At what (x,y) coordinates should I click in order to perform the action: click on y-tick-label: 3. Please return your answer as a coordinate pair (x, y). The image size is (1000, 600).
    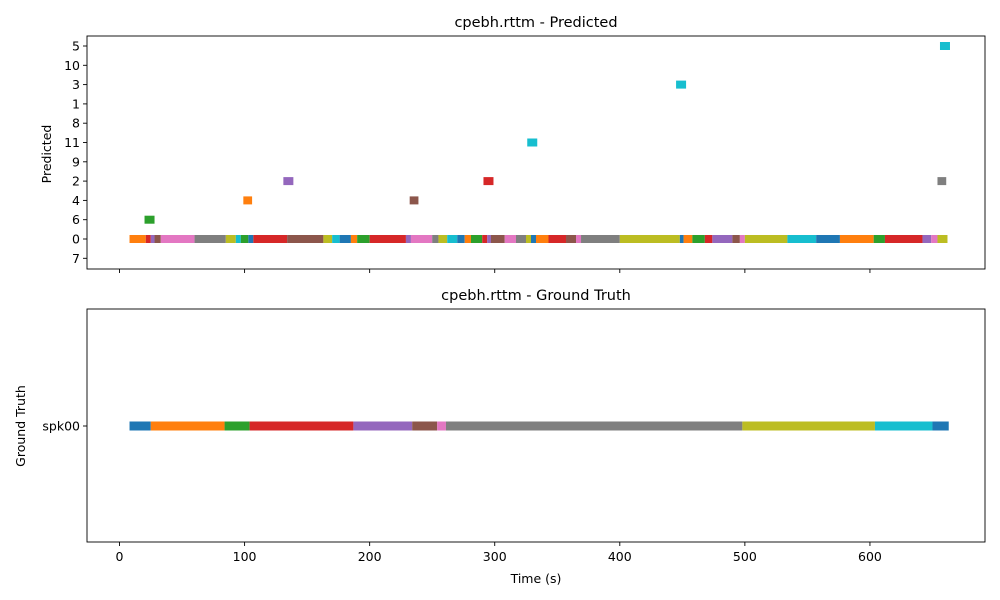
    Looking at the image, I should click on (76, 84).